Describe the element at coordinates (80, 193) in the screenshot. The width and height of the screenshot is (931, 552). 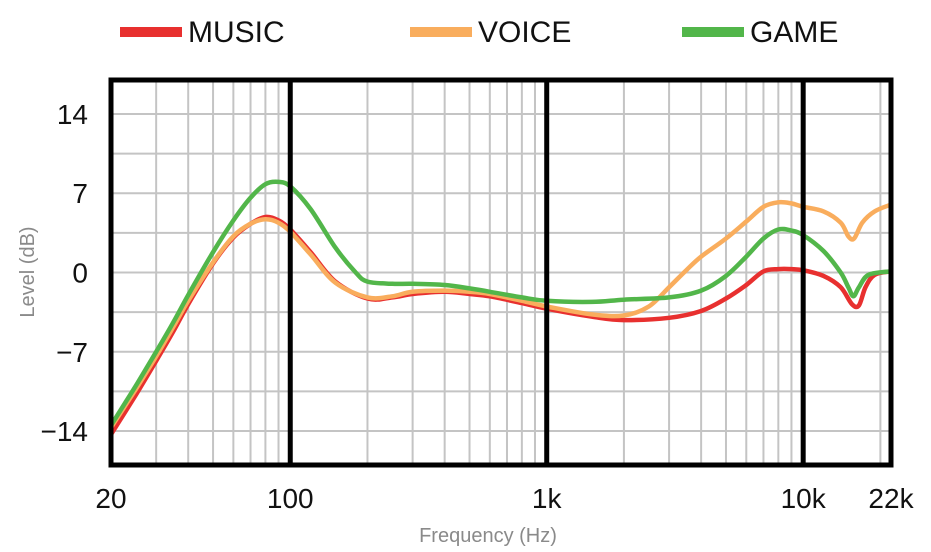
I see `y-tick-label: 7` at that location.